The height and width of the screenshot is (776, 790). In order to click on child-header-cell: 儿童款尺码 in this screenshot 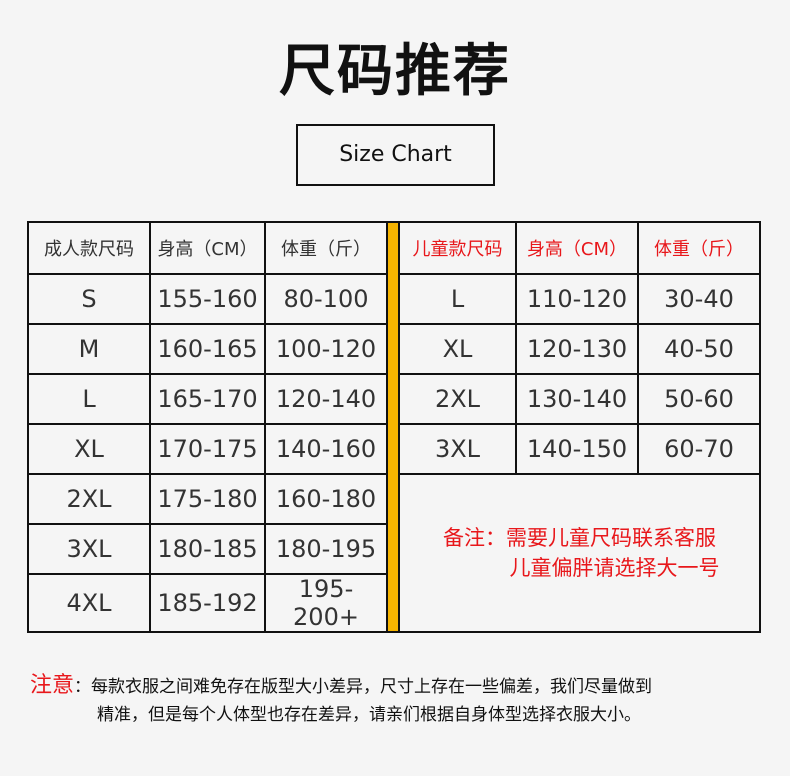, I will do `click(457, 248)`.